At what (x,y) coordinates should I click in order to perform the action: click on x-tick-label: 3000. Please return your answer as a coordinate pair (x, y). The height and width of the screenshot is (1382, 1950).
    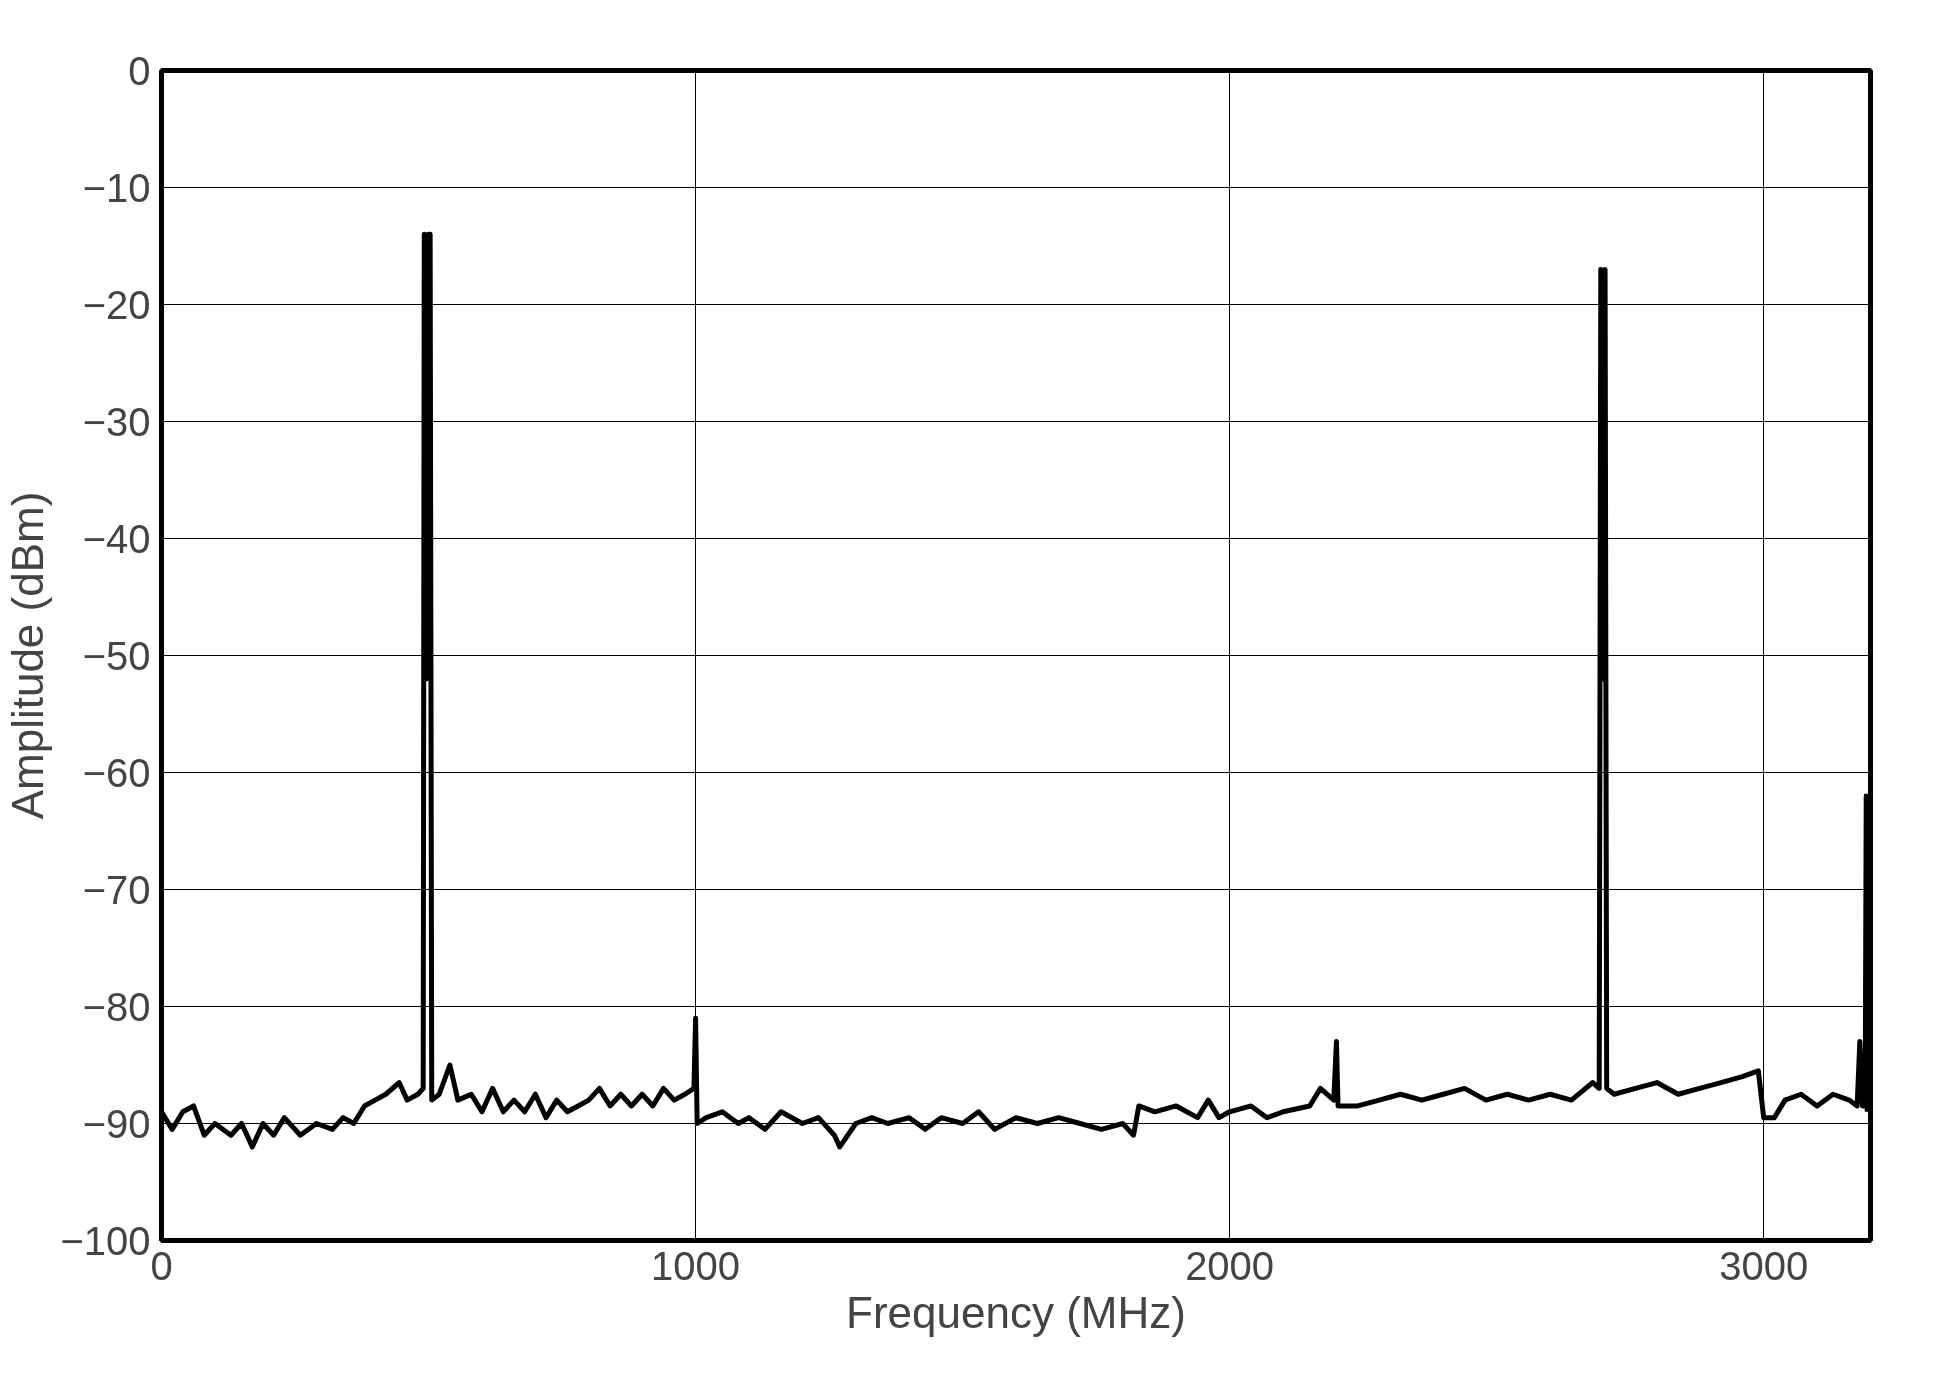
    Looking at the image, I should click on (1764, 1265).